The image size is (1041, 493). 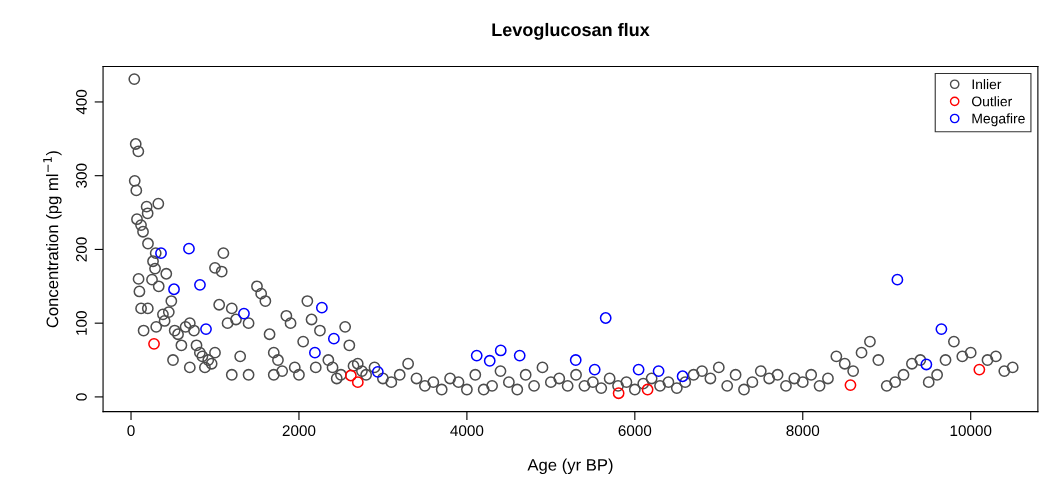 What do you see at coordinates (131, 431) in the screenshot?
I see `x-tick-label: 0` at bounding box center [131, 431].